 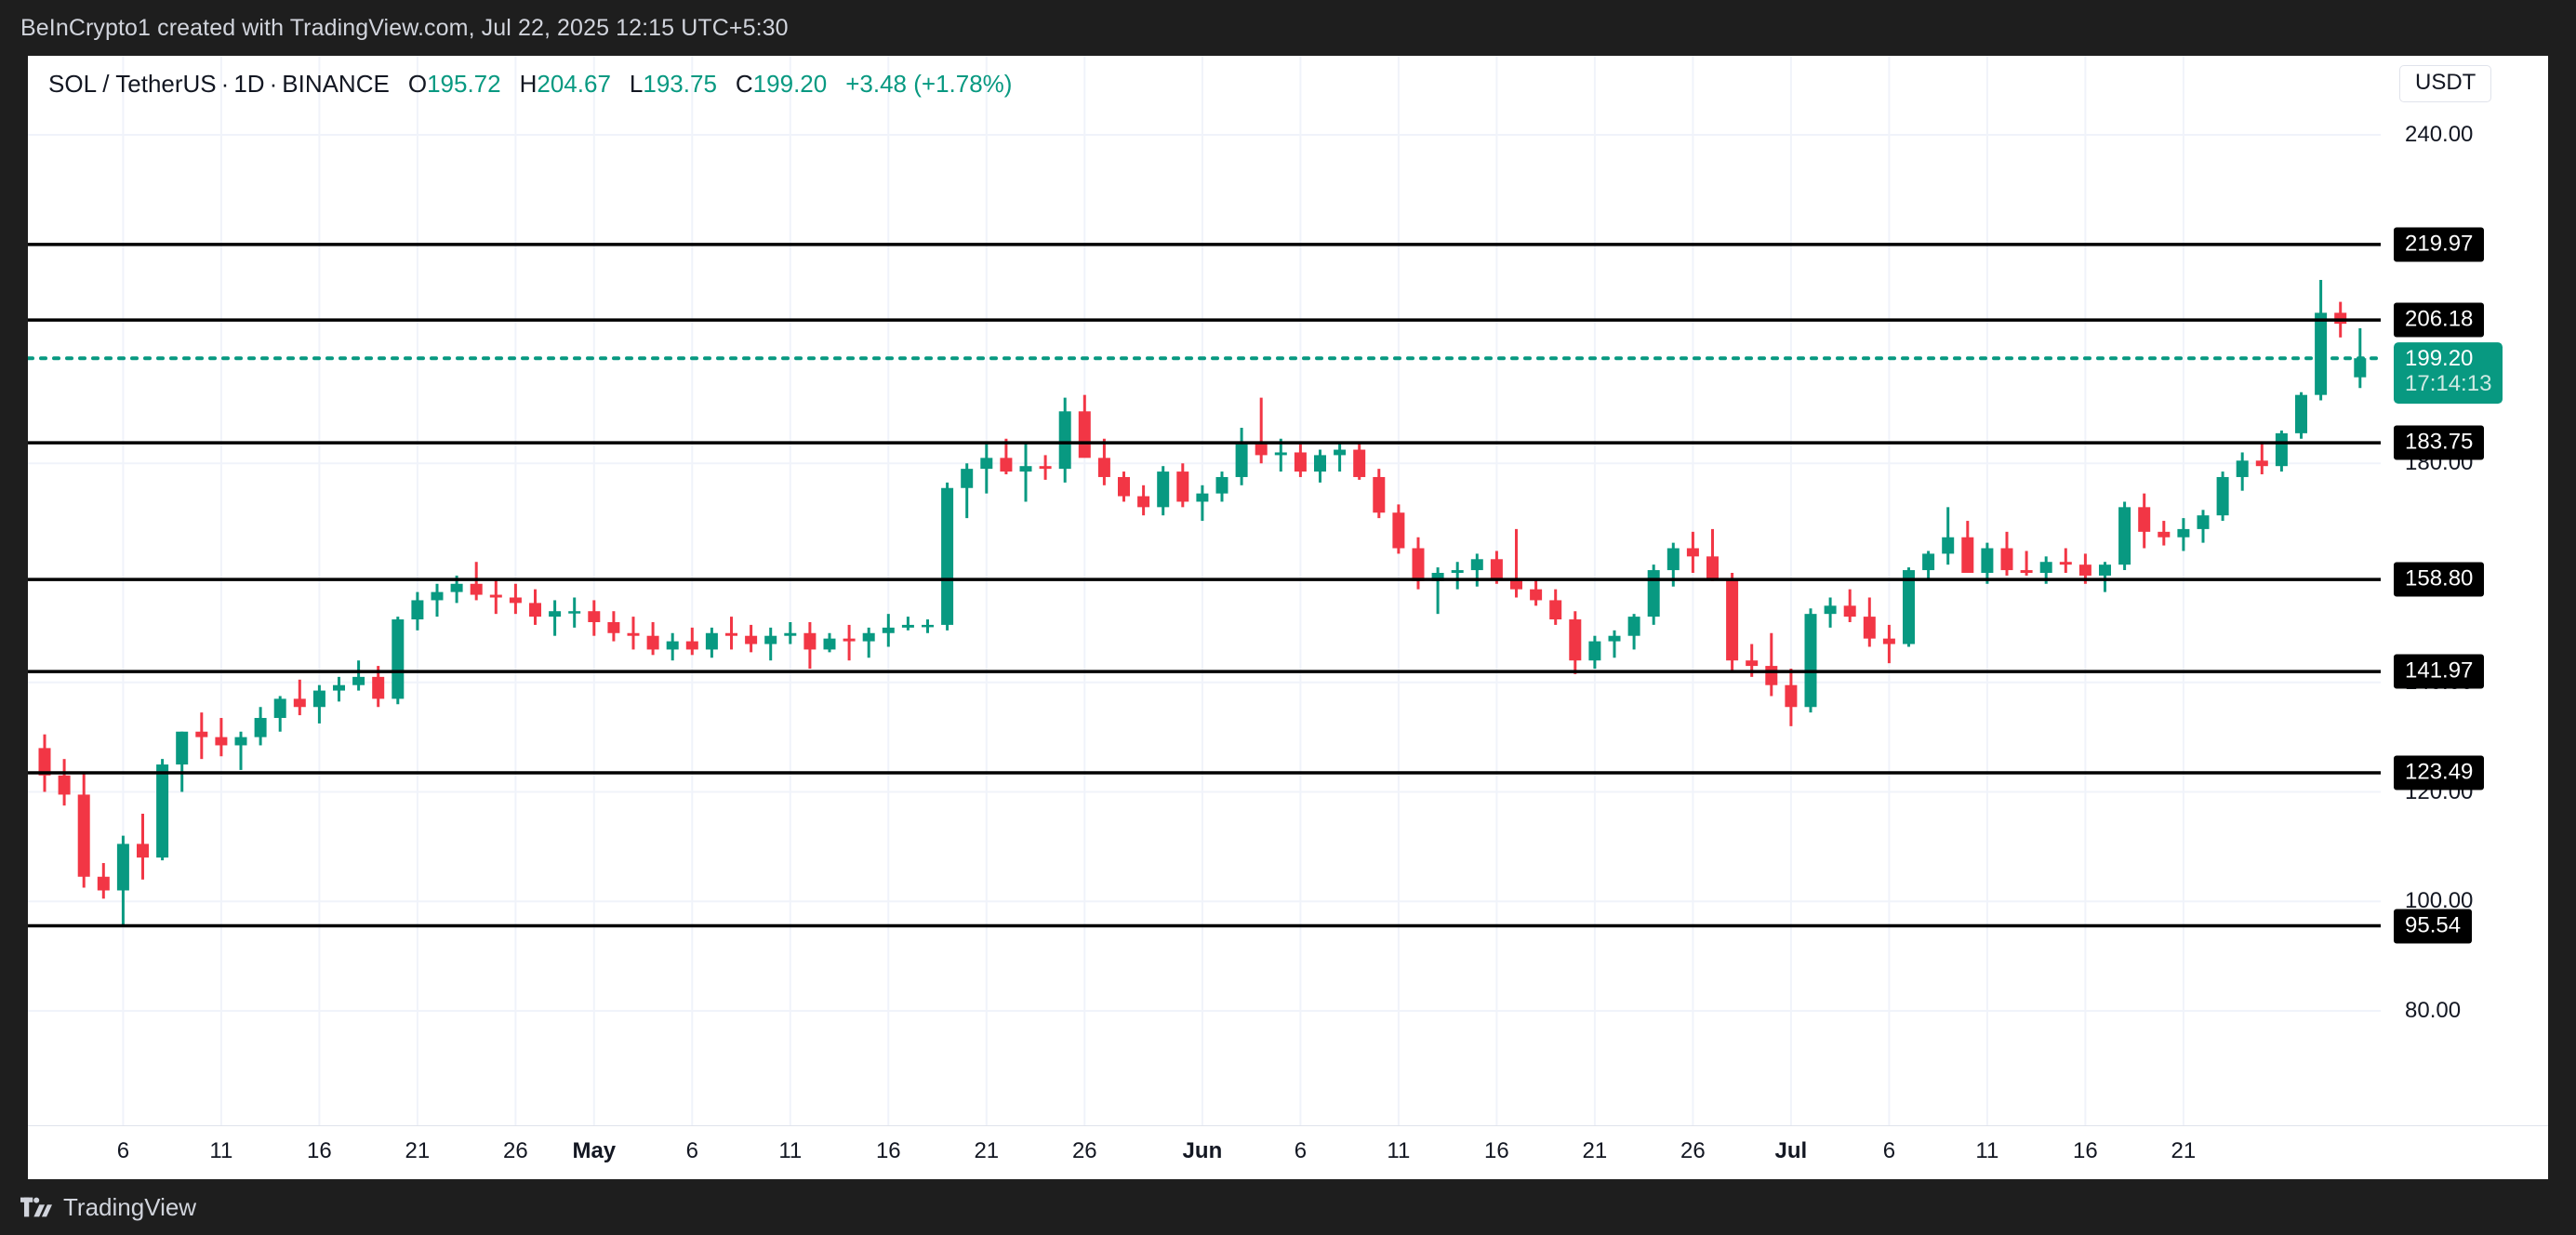 I want to click on legend-high: H204.67, so click(x=565, y=84).